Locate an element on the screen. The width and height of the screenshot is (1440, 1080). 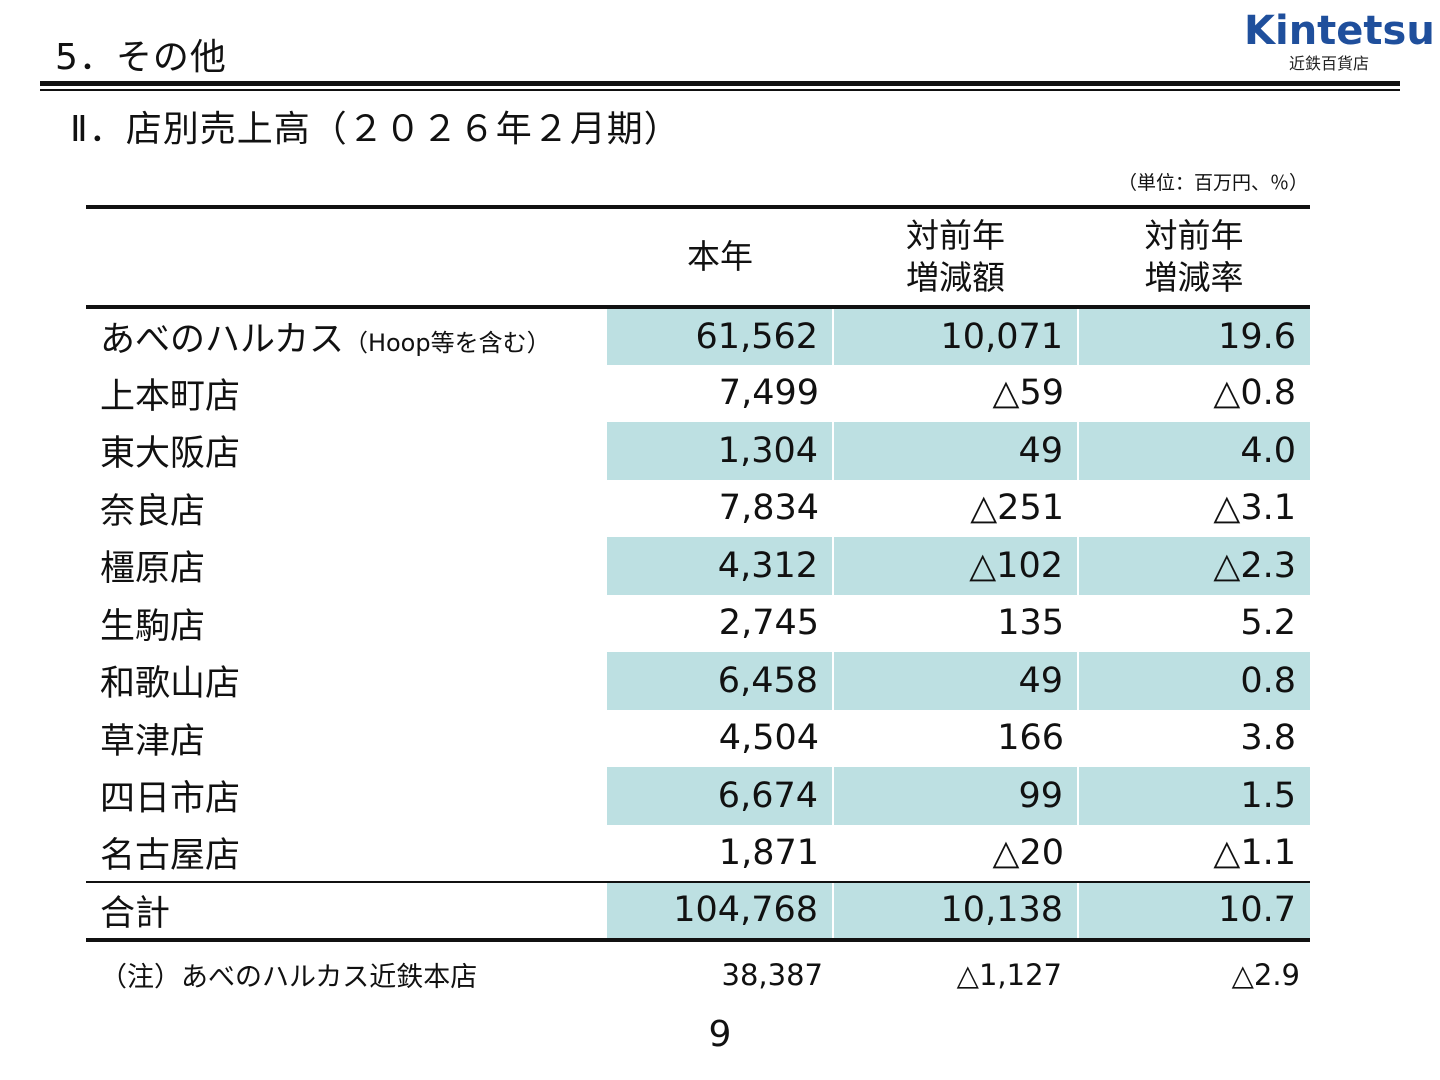
rate-cell: 4.0 is located at coordinates (1193, 451).